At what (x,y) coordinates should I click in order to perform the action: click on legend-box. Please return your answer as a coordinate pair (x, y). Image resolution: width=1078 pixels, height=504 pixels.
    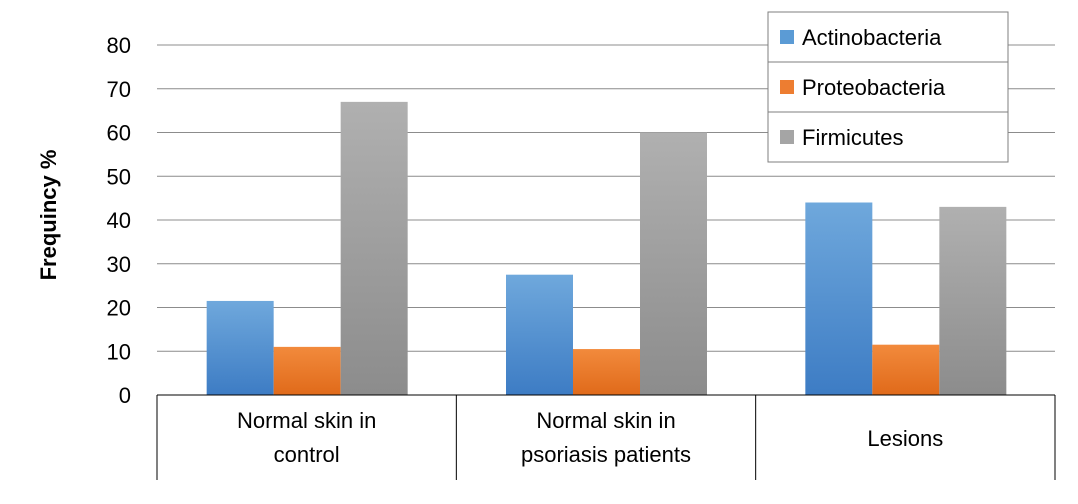
    Looking at the image, I should click on (888, 87).